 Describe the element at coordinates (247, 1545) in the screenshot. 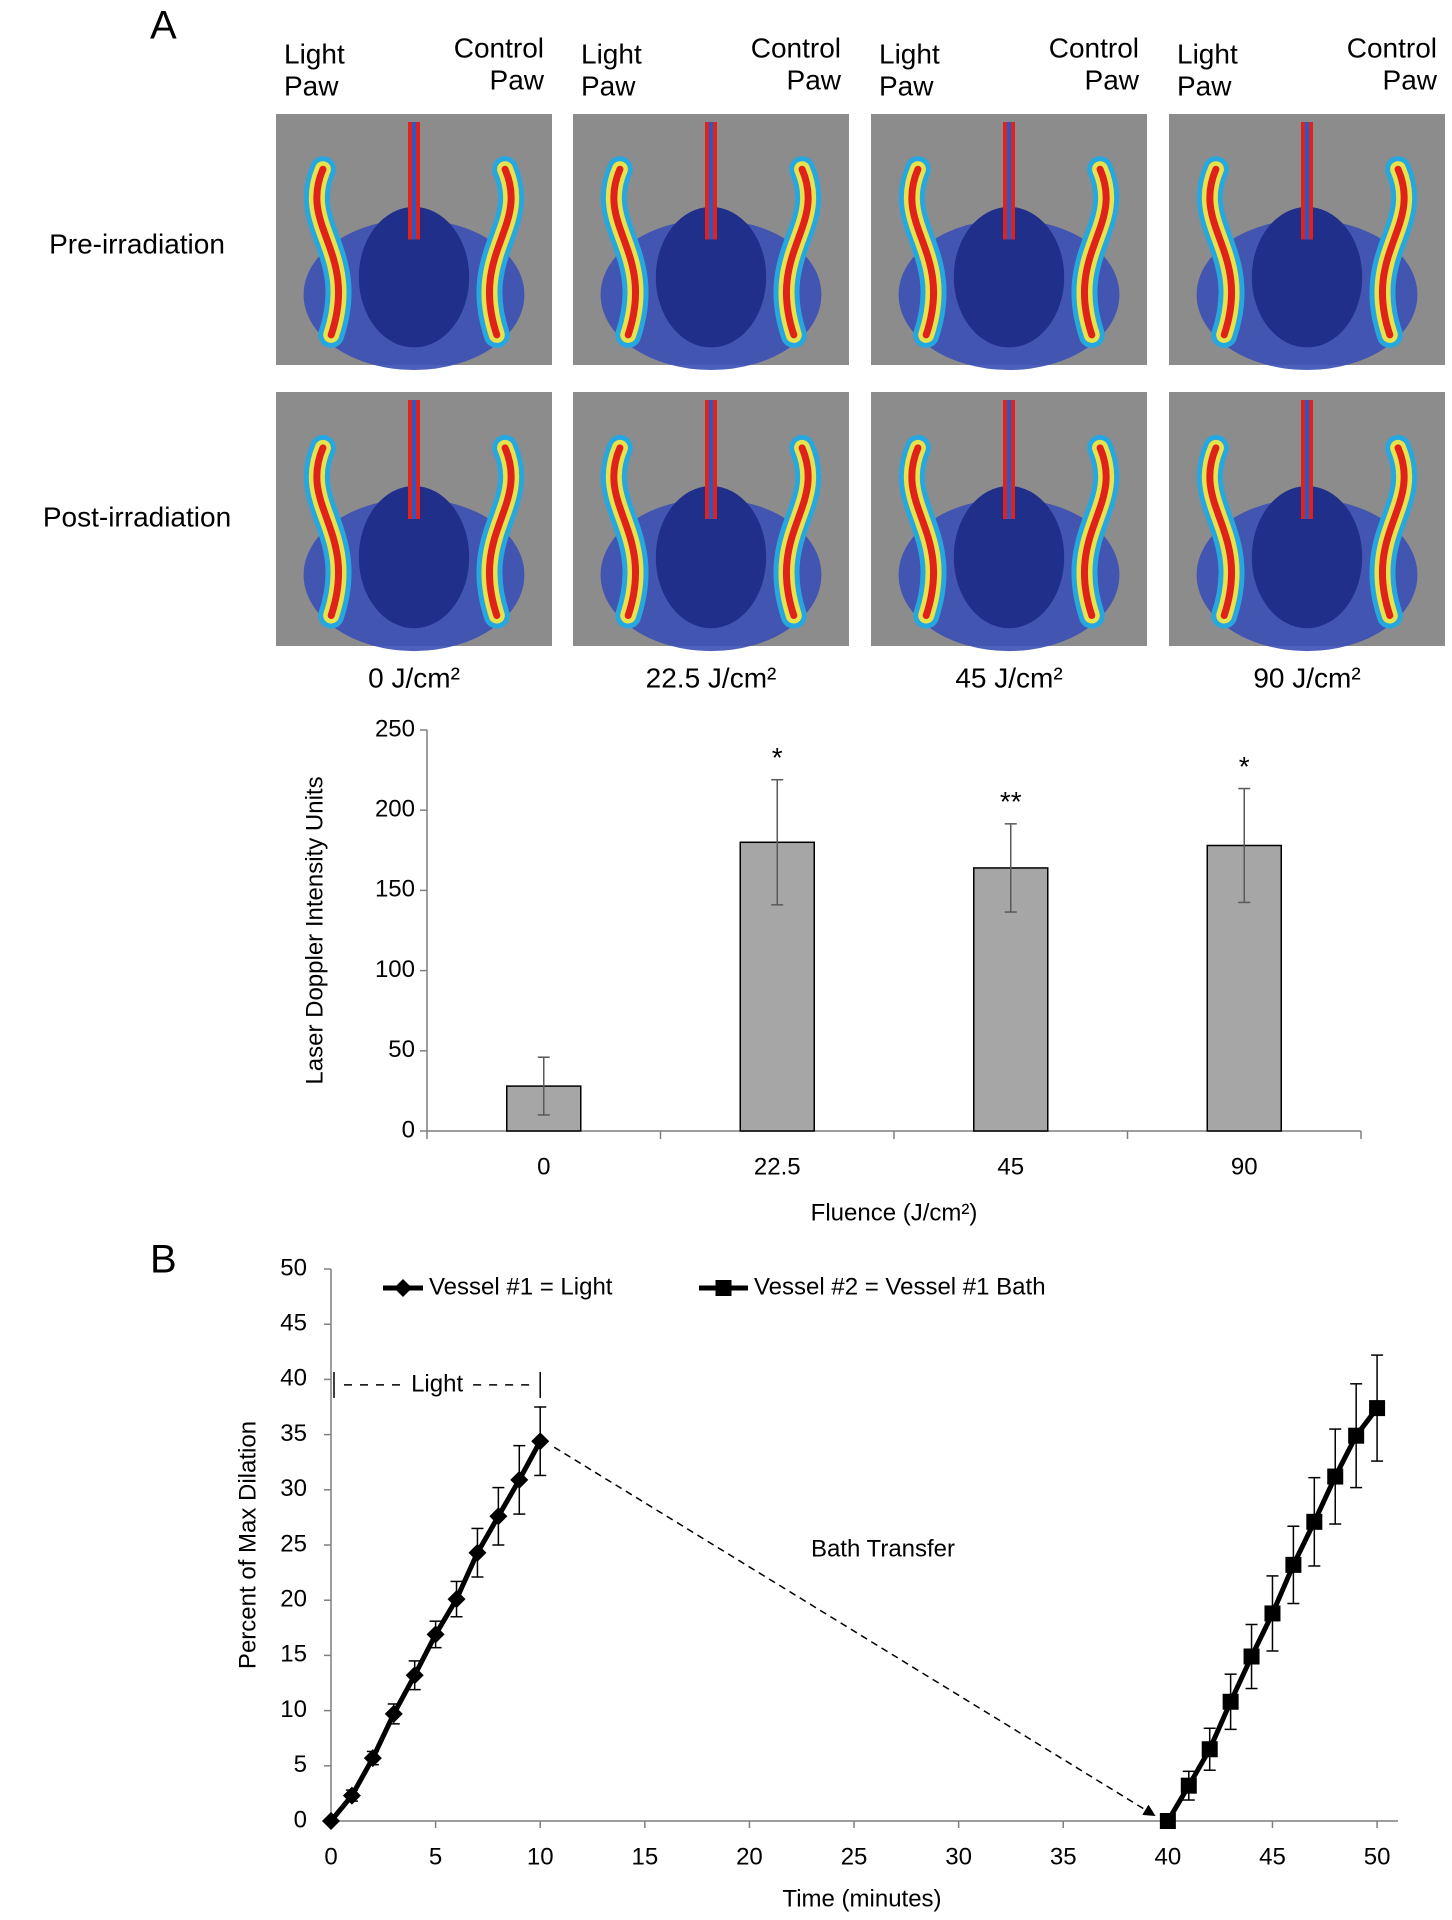

I see `y-axis-title: Percent of Max Dilation` at that location.